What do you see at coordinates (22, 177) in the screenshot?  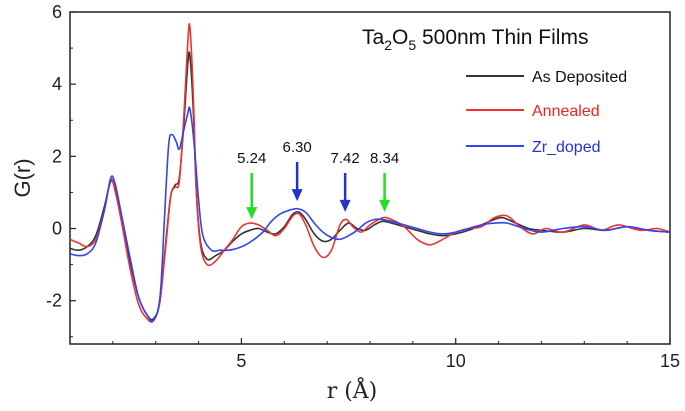 I see `y-axis-label: G(r)` at bounding box center [22, 177].